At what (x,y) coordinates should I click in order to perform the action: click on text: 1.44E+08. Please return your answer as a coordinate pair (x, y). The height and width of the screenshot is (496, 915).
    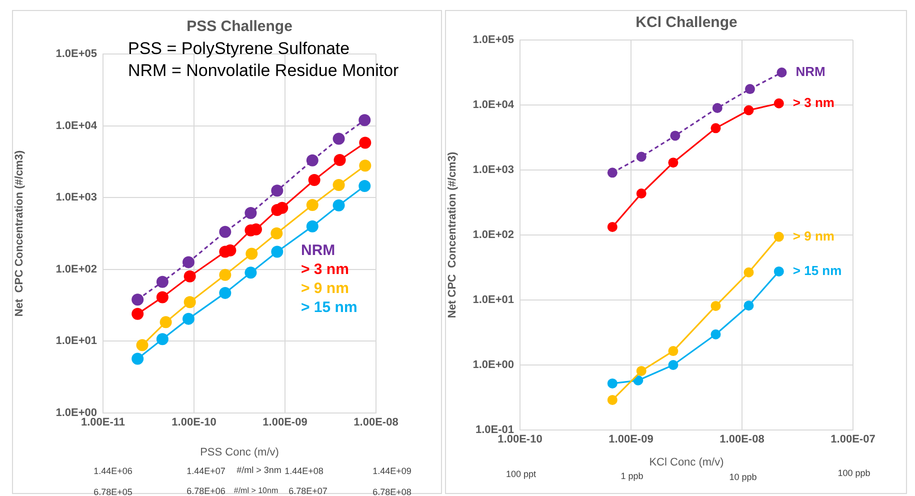
    Looking at the image, I should click on (304, 471).